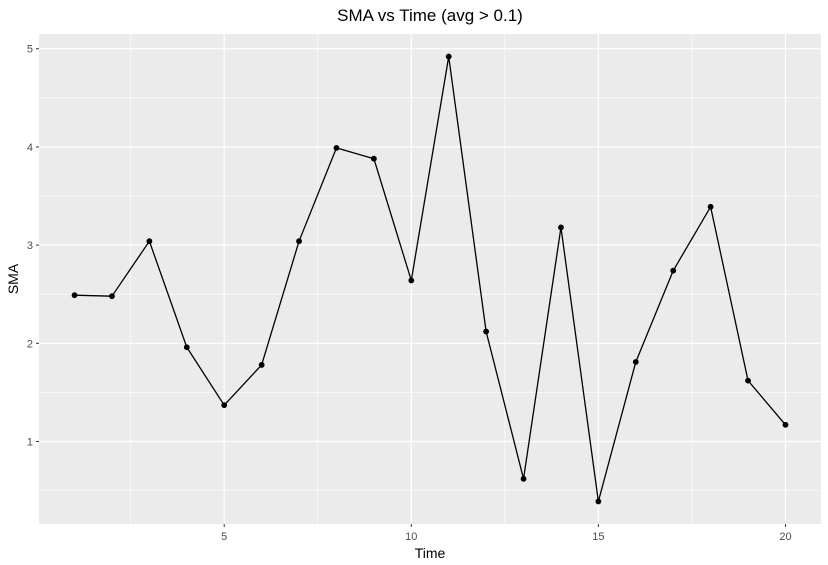 Image resolution: width=828 pixels, height=565 pixels. Describe the element at coordinates (430, 553) in the screenshot. I see `x-axis-title: Time` at that location.